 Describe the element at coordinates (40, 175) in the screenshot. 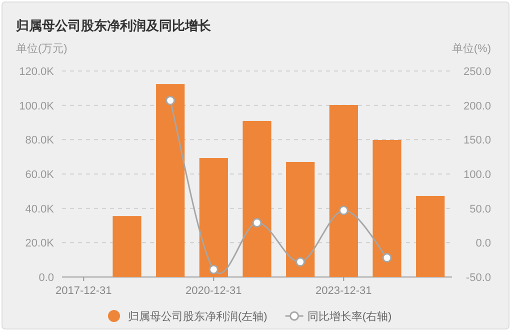

I see `y-tick-label: 60.0K` at that location.